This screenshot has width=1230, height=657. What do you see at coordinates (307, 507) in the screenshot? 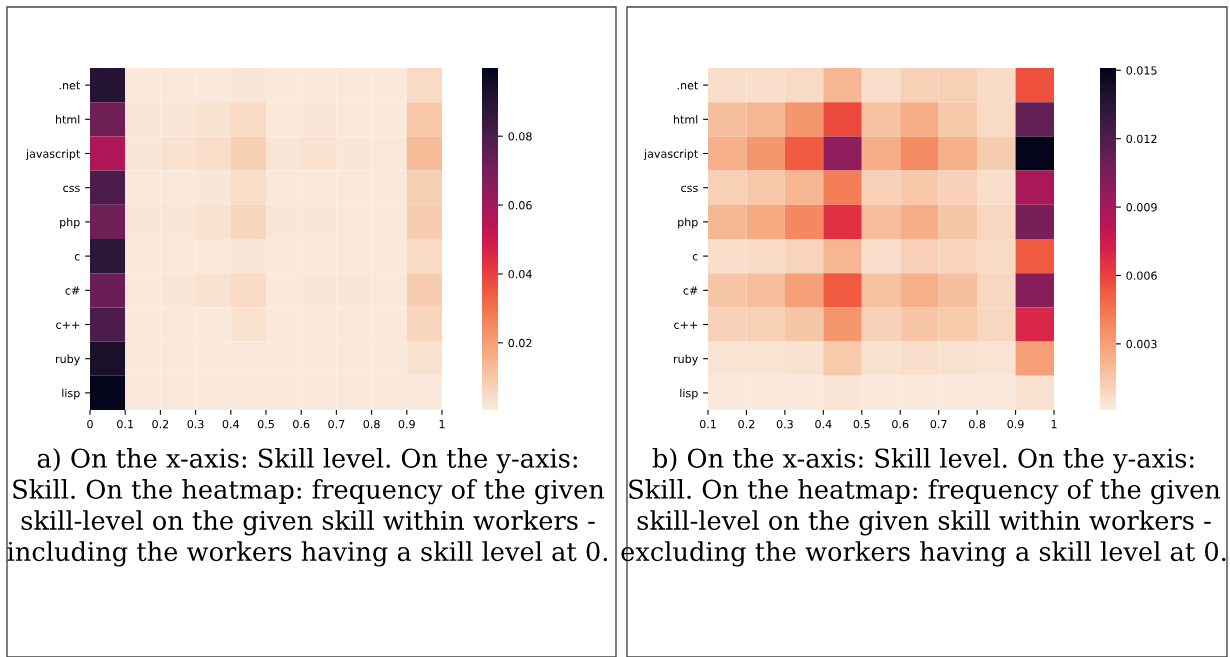
I see `text: a) On the x-axis: Skill level. On the y-axis: Skill. On the heatmap: frequency of the given skill-level on the given skill within workers - including the workers having a skill level at 0.` at bounding box center [307, 507].